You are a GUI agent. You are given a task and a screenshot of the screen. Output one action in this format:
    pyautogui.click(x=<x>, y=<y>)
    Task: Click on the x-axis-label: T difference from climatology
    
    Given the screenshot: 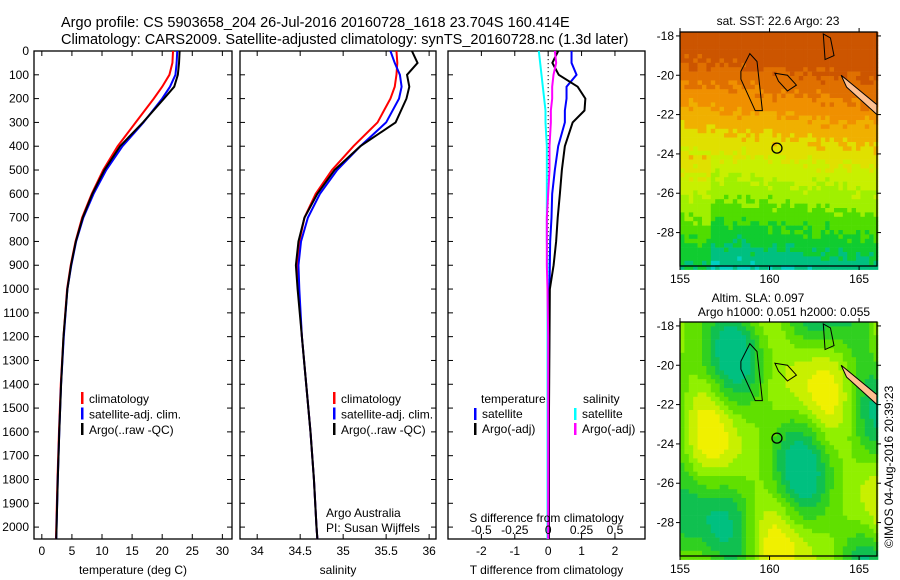 What is the action you would take?
    pyautogui.click(x=547, y=570)
    